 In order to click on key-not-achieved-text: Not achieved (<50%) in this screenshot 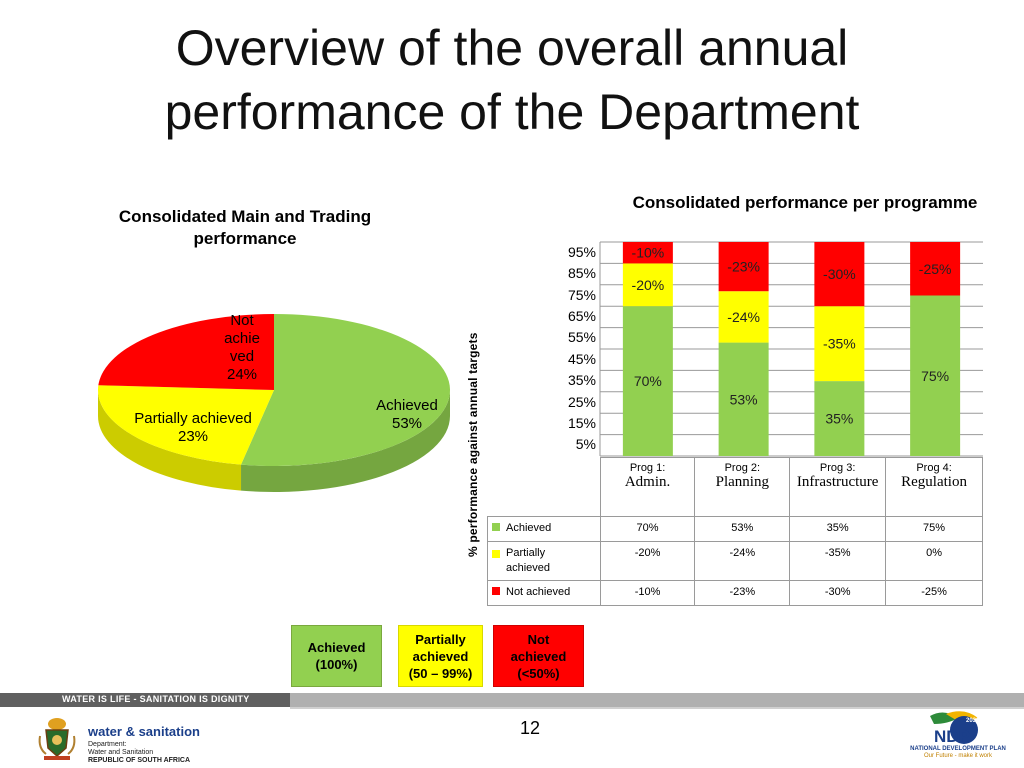, I will do `click(538, 656)`.